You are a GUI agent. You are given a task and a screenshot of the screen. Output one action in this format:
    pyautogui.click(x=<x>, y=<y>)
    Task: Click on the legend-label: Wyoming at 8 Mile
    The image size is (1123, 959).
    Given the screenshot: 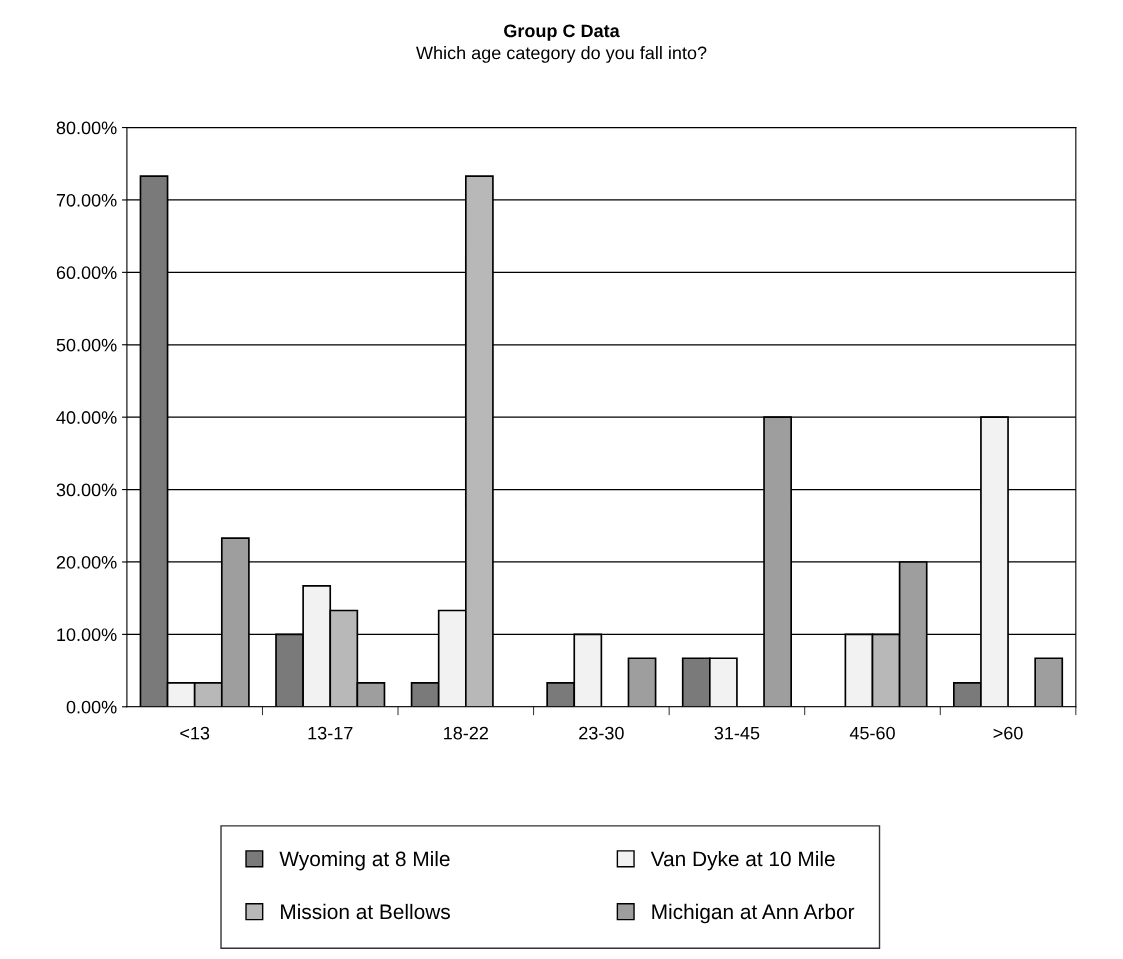 What is the action you would take?
    pyautogui.click(x=364, y=860)
    